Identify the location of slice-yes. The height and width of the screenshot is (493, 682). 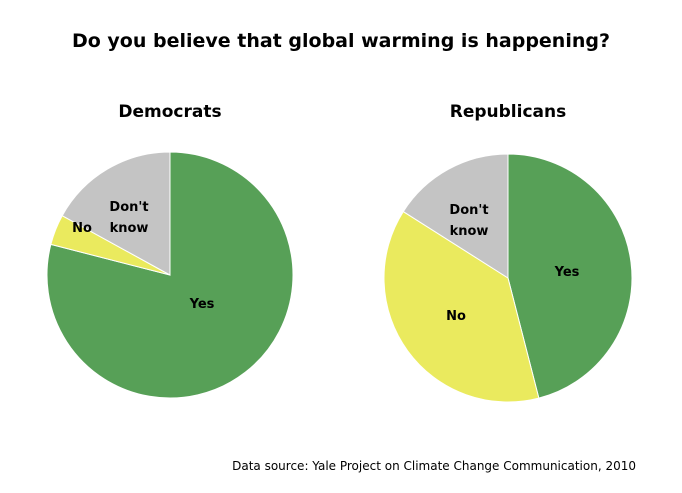
(570, 276).